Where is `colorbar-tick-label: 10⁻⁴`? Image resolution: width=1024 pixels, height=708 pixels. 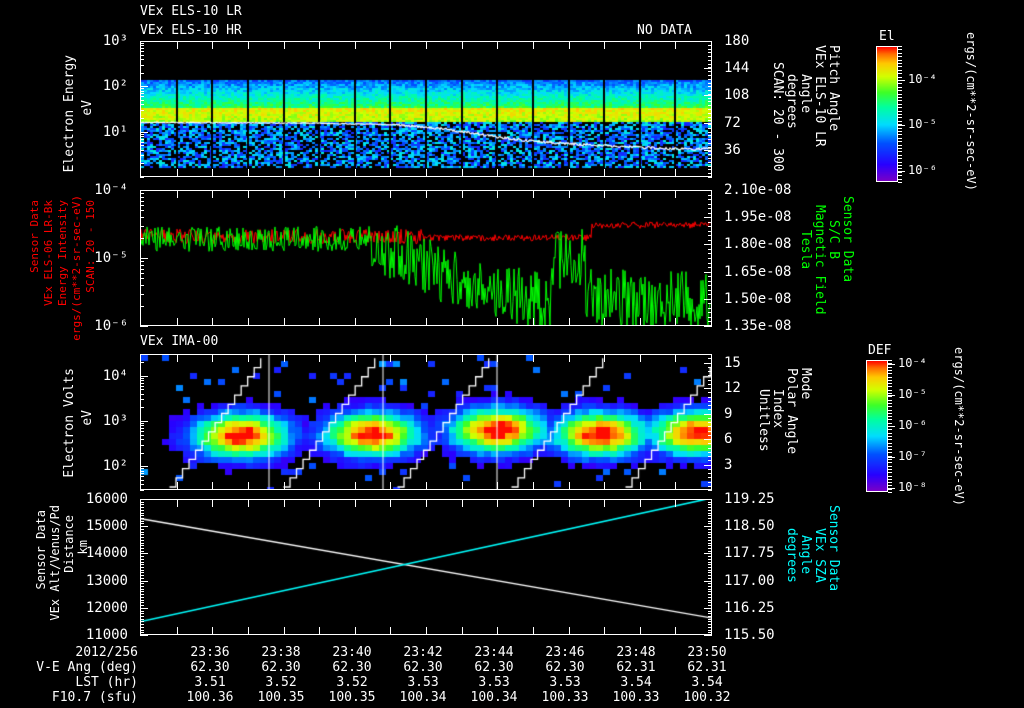
colorbar-tick-label: 10⁻⁴ is located at coordinates (922, 79).